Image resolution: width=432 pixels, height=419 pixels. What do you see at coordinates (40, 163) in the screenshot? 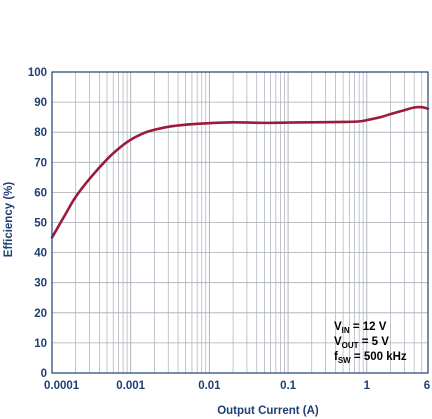
I see `y-tick-label: 70` at bounding box center [40, 163].